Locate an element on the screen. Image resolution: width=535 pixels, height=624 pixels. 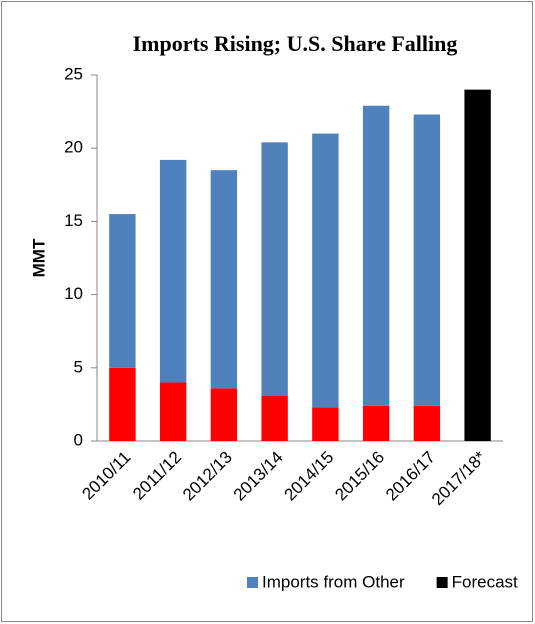
y-tick-label: 5 is located at coordinates (78, 366).